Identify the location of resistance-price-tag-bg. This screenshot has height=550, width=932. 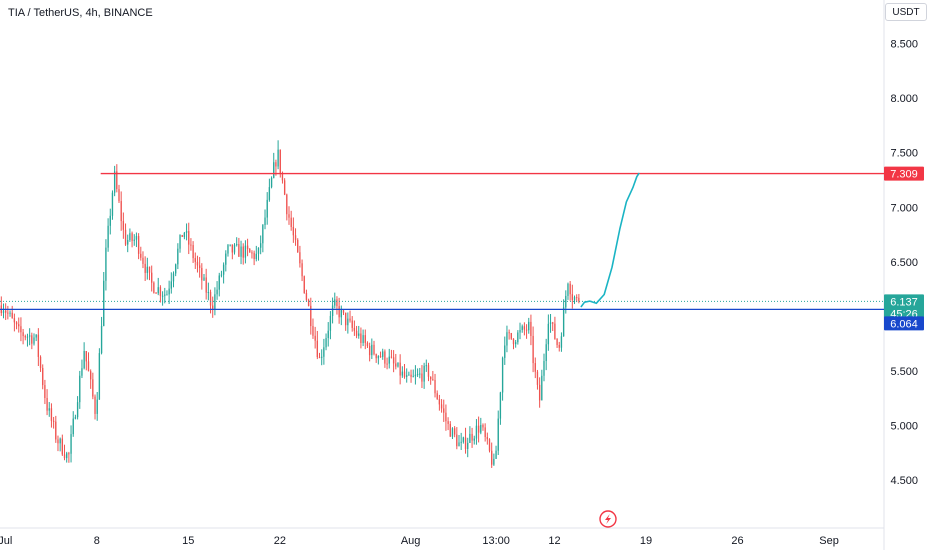
(904, 173).